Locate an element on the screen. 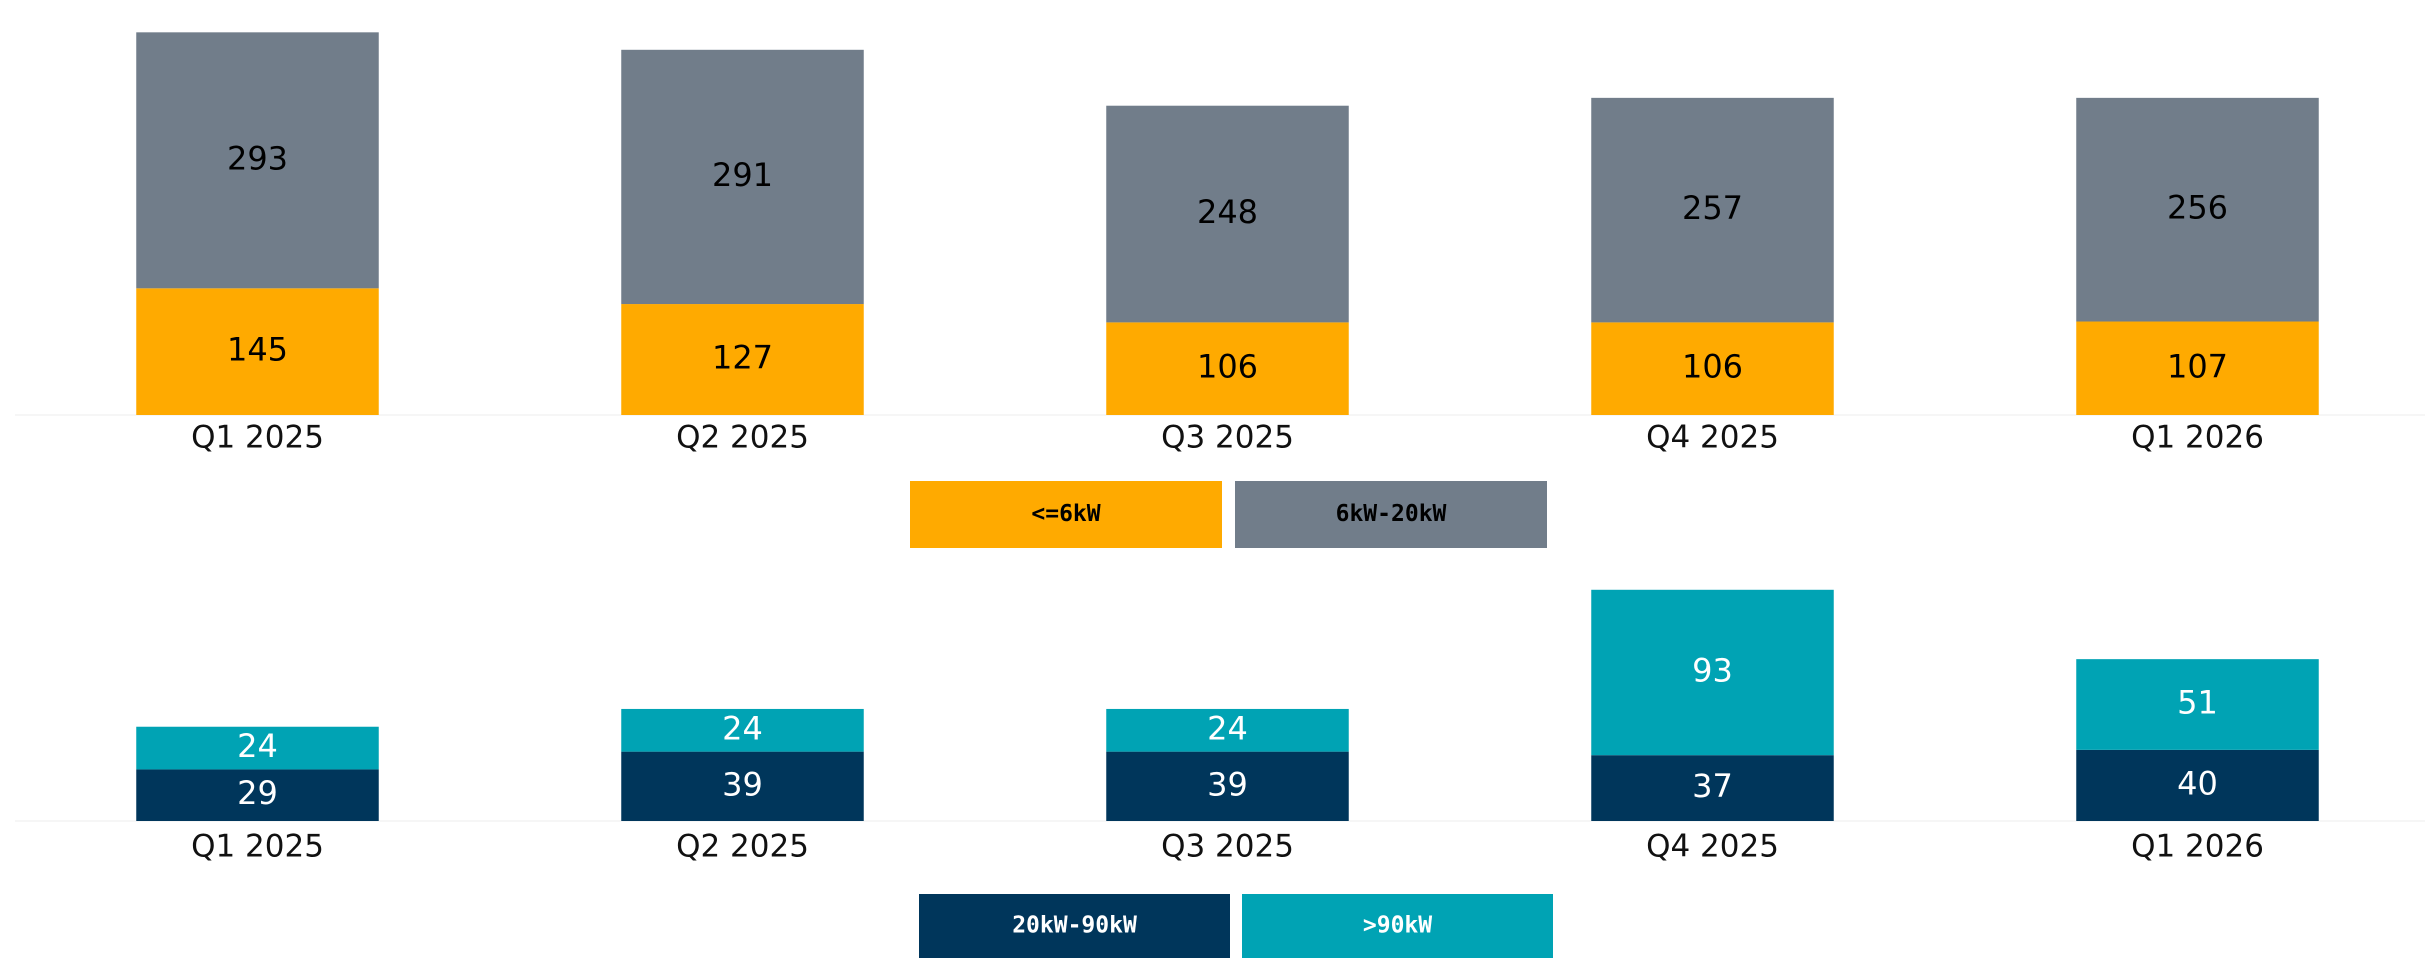  data-label: 291 is located at coordinates (742, 175).